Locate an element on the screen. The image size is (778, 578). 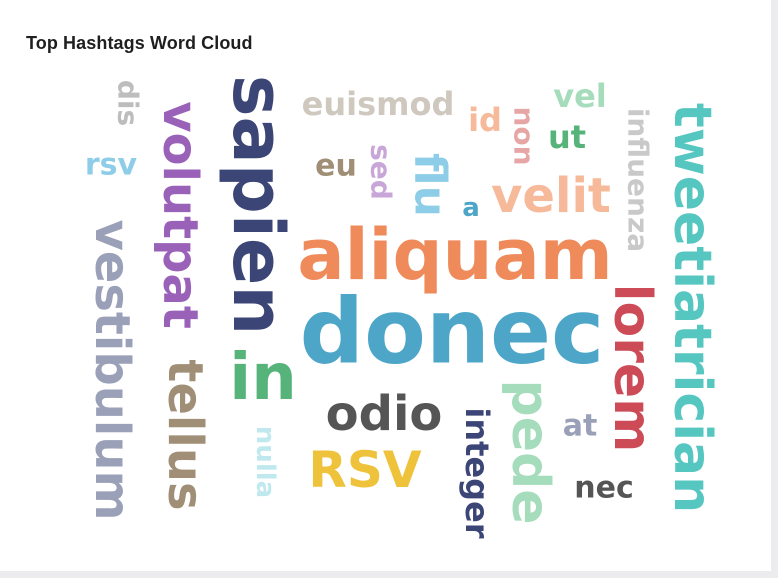
word-pede: pede is located at coordinates (530, 452).